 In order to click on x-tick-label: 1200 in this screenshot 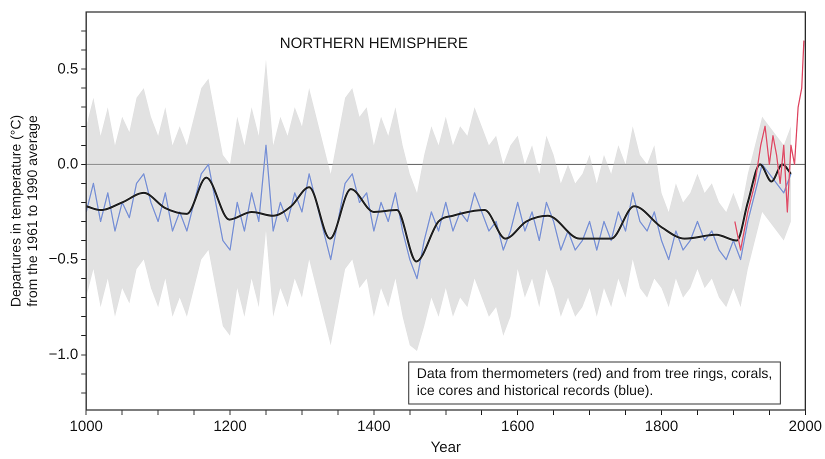, I will do `click(230, 427)`.